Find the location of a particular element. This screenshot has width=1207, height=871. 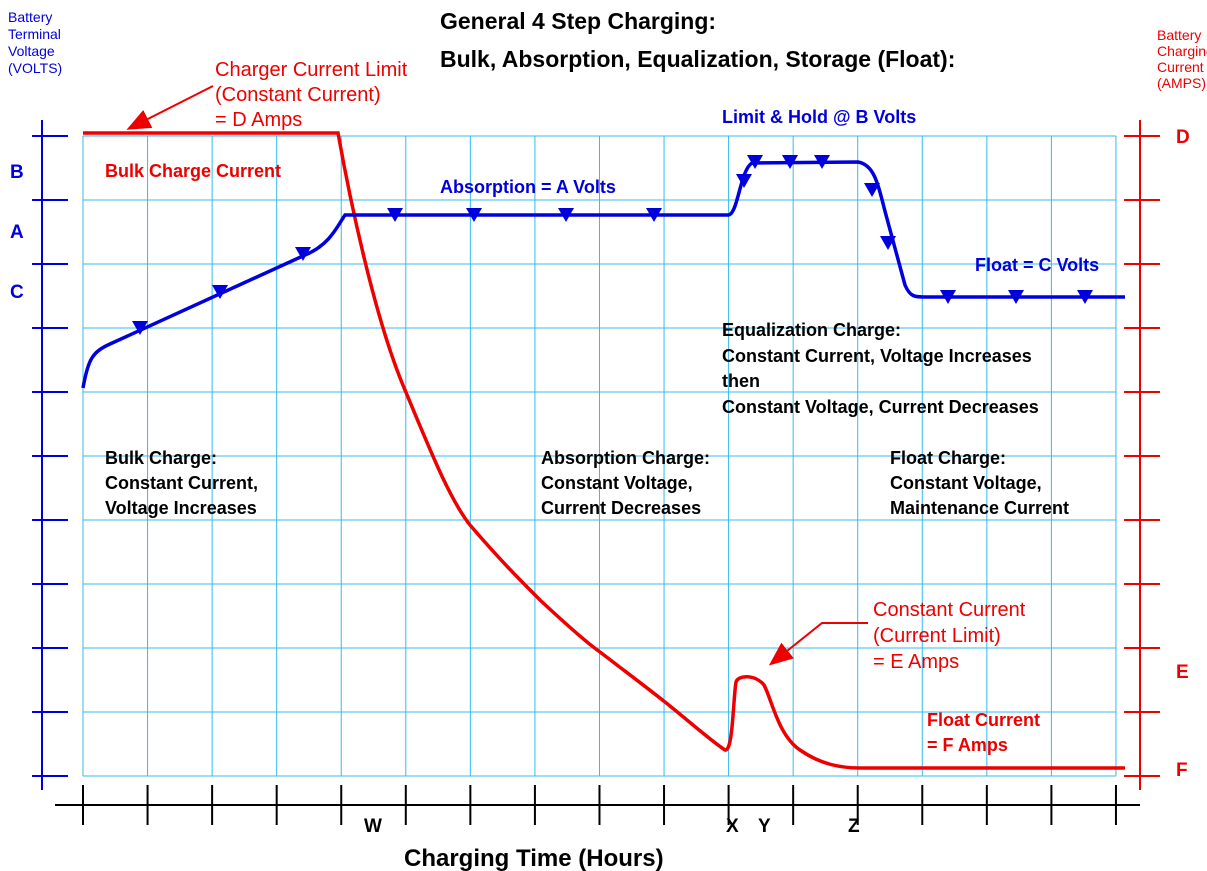

annotation: Charger Current Limit is located at coordinates (311, 70).